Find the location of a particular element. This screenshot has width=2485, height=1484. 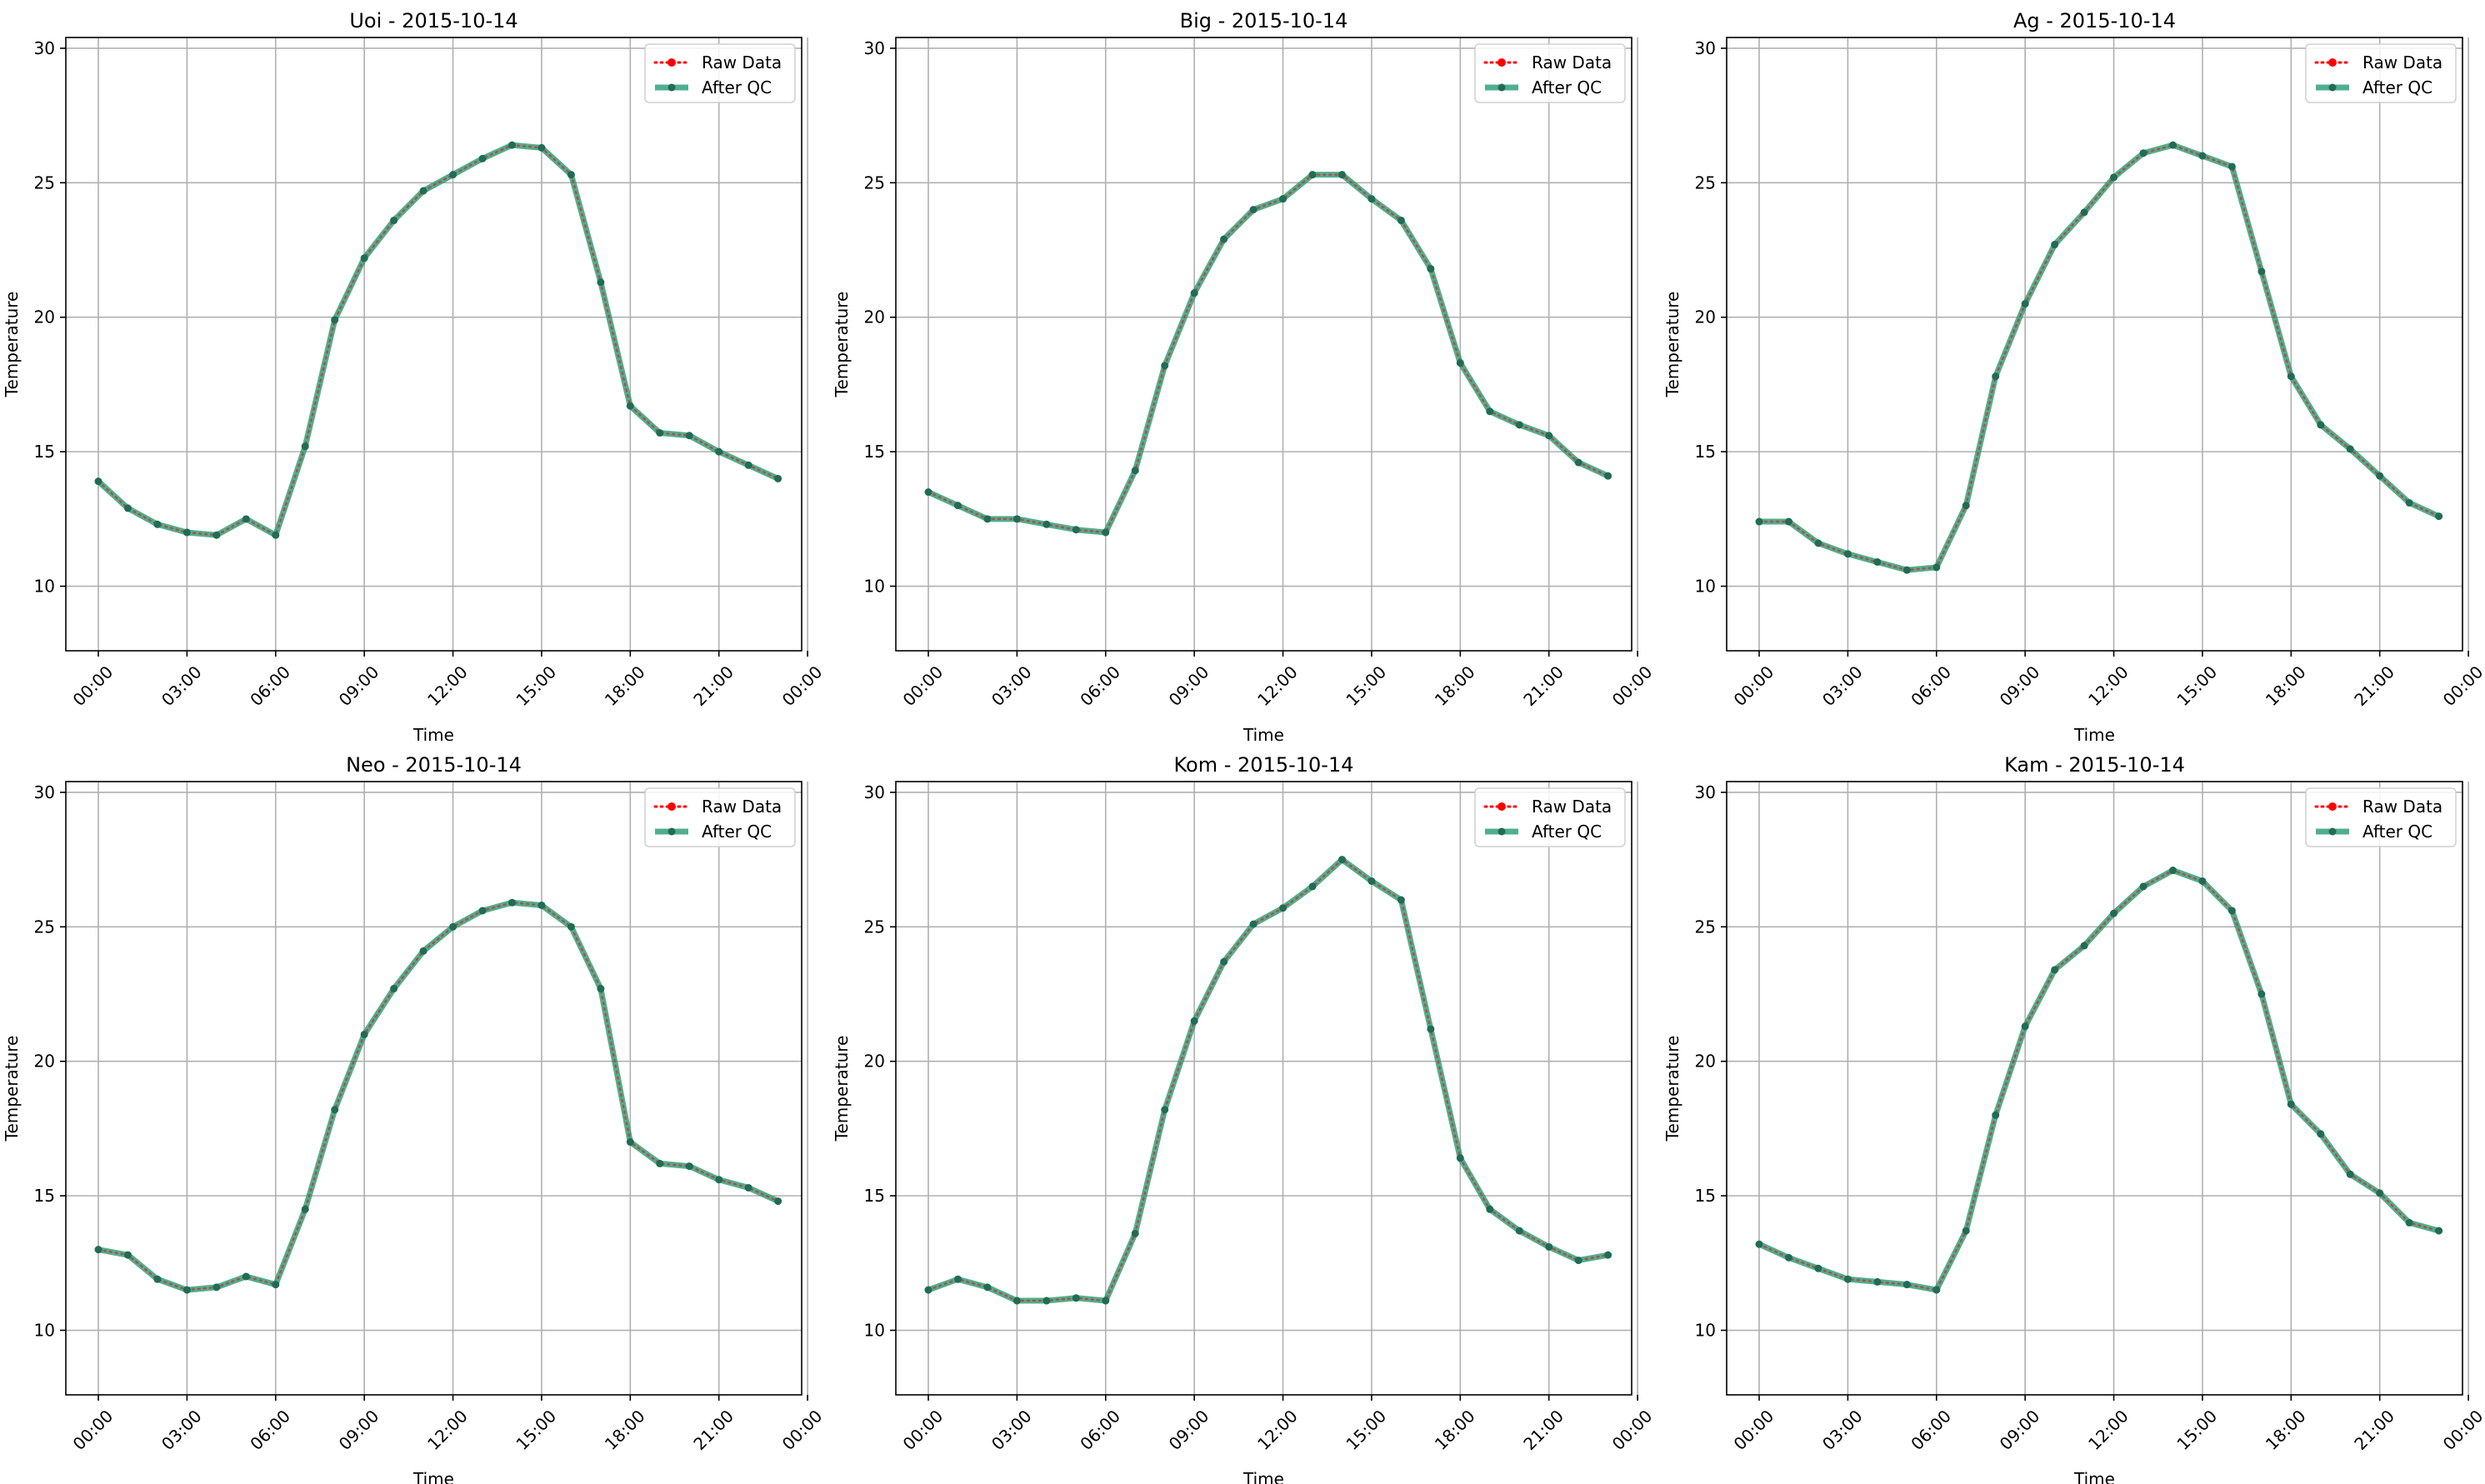

grid is located at coordinates (2098, 344).